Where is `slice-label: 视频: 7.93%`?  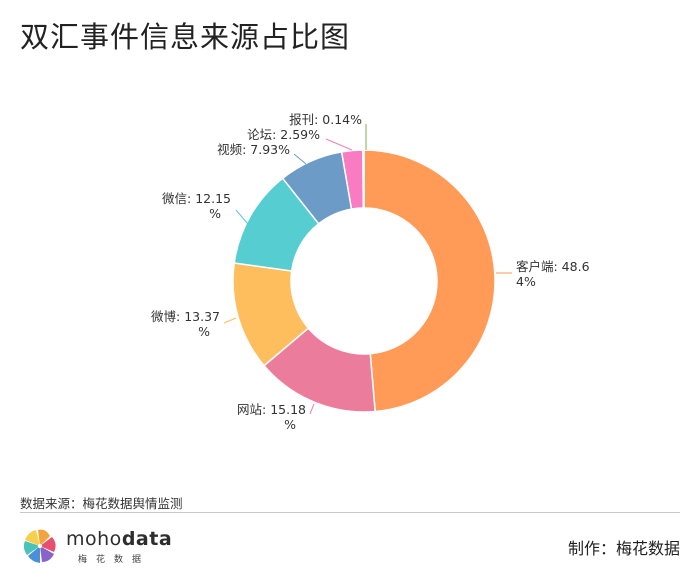
slice-label: 视频: 7.93% is located at coordinates (253, 149).